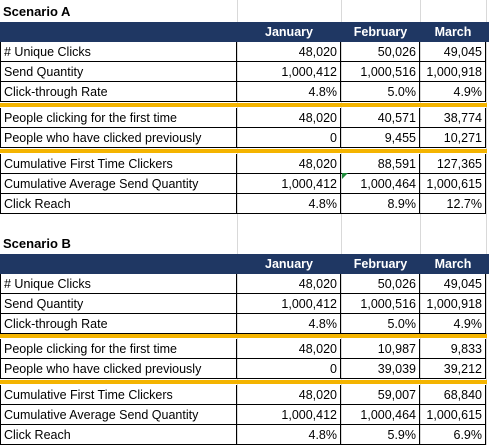  What do you see at coordinates (244, 264) in the screenshot?
I see `scenario-b-header: January February March` at bounding box center [244, 264].